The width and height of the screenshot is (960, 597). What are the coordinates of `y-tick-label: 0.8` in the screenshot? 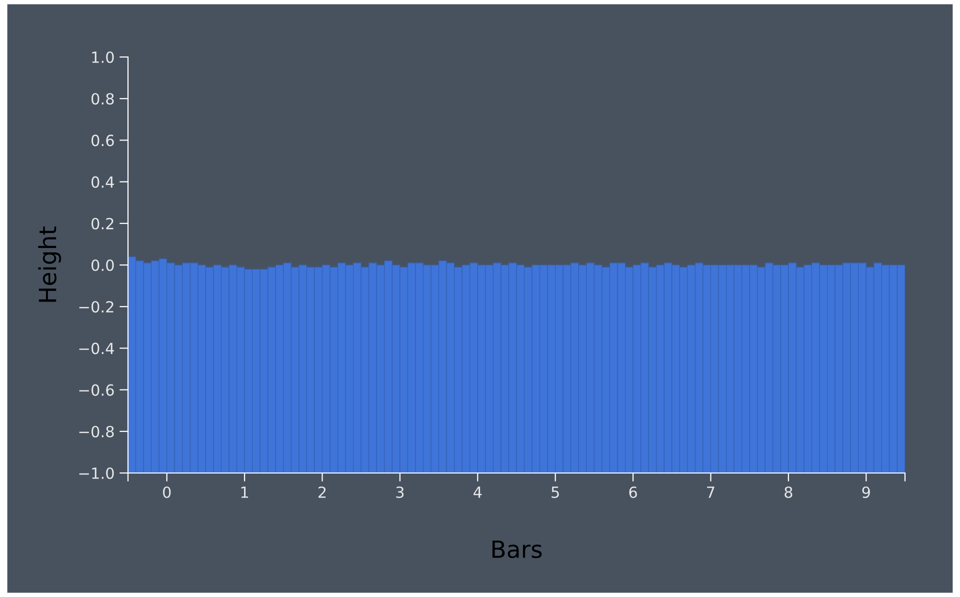 It's located at (103, 99).